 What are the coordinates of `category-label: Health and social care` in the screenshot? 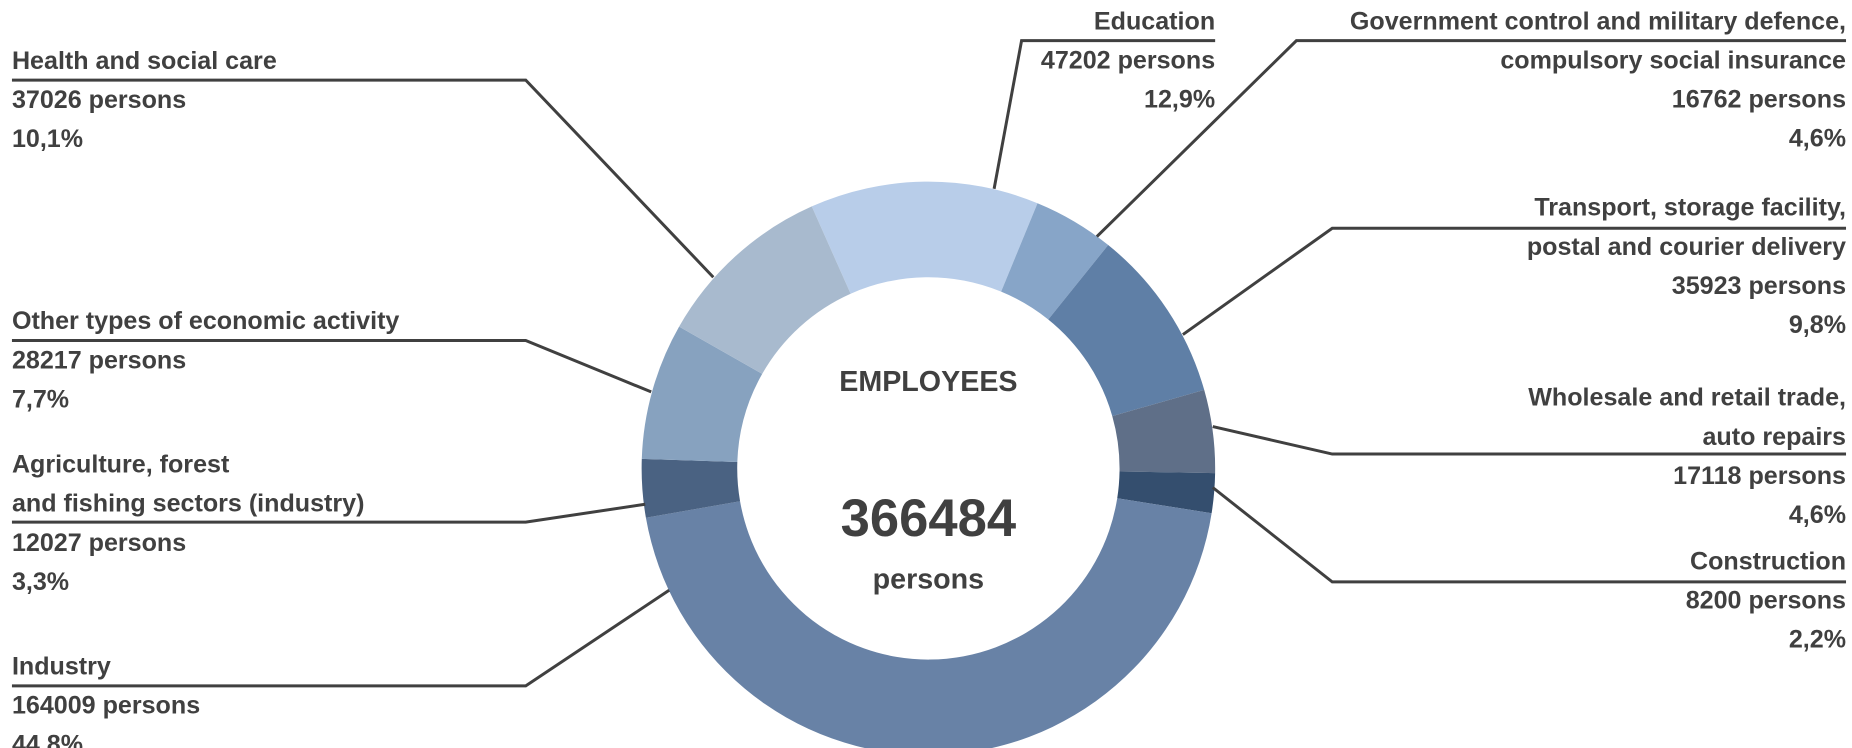 It's located at (144, 61).